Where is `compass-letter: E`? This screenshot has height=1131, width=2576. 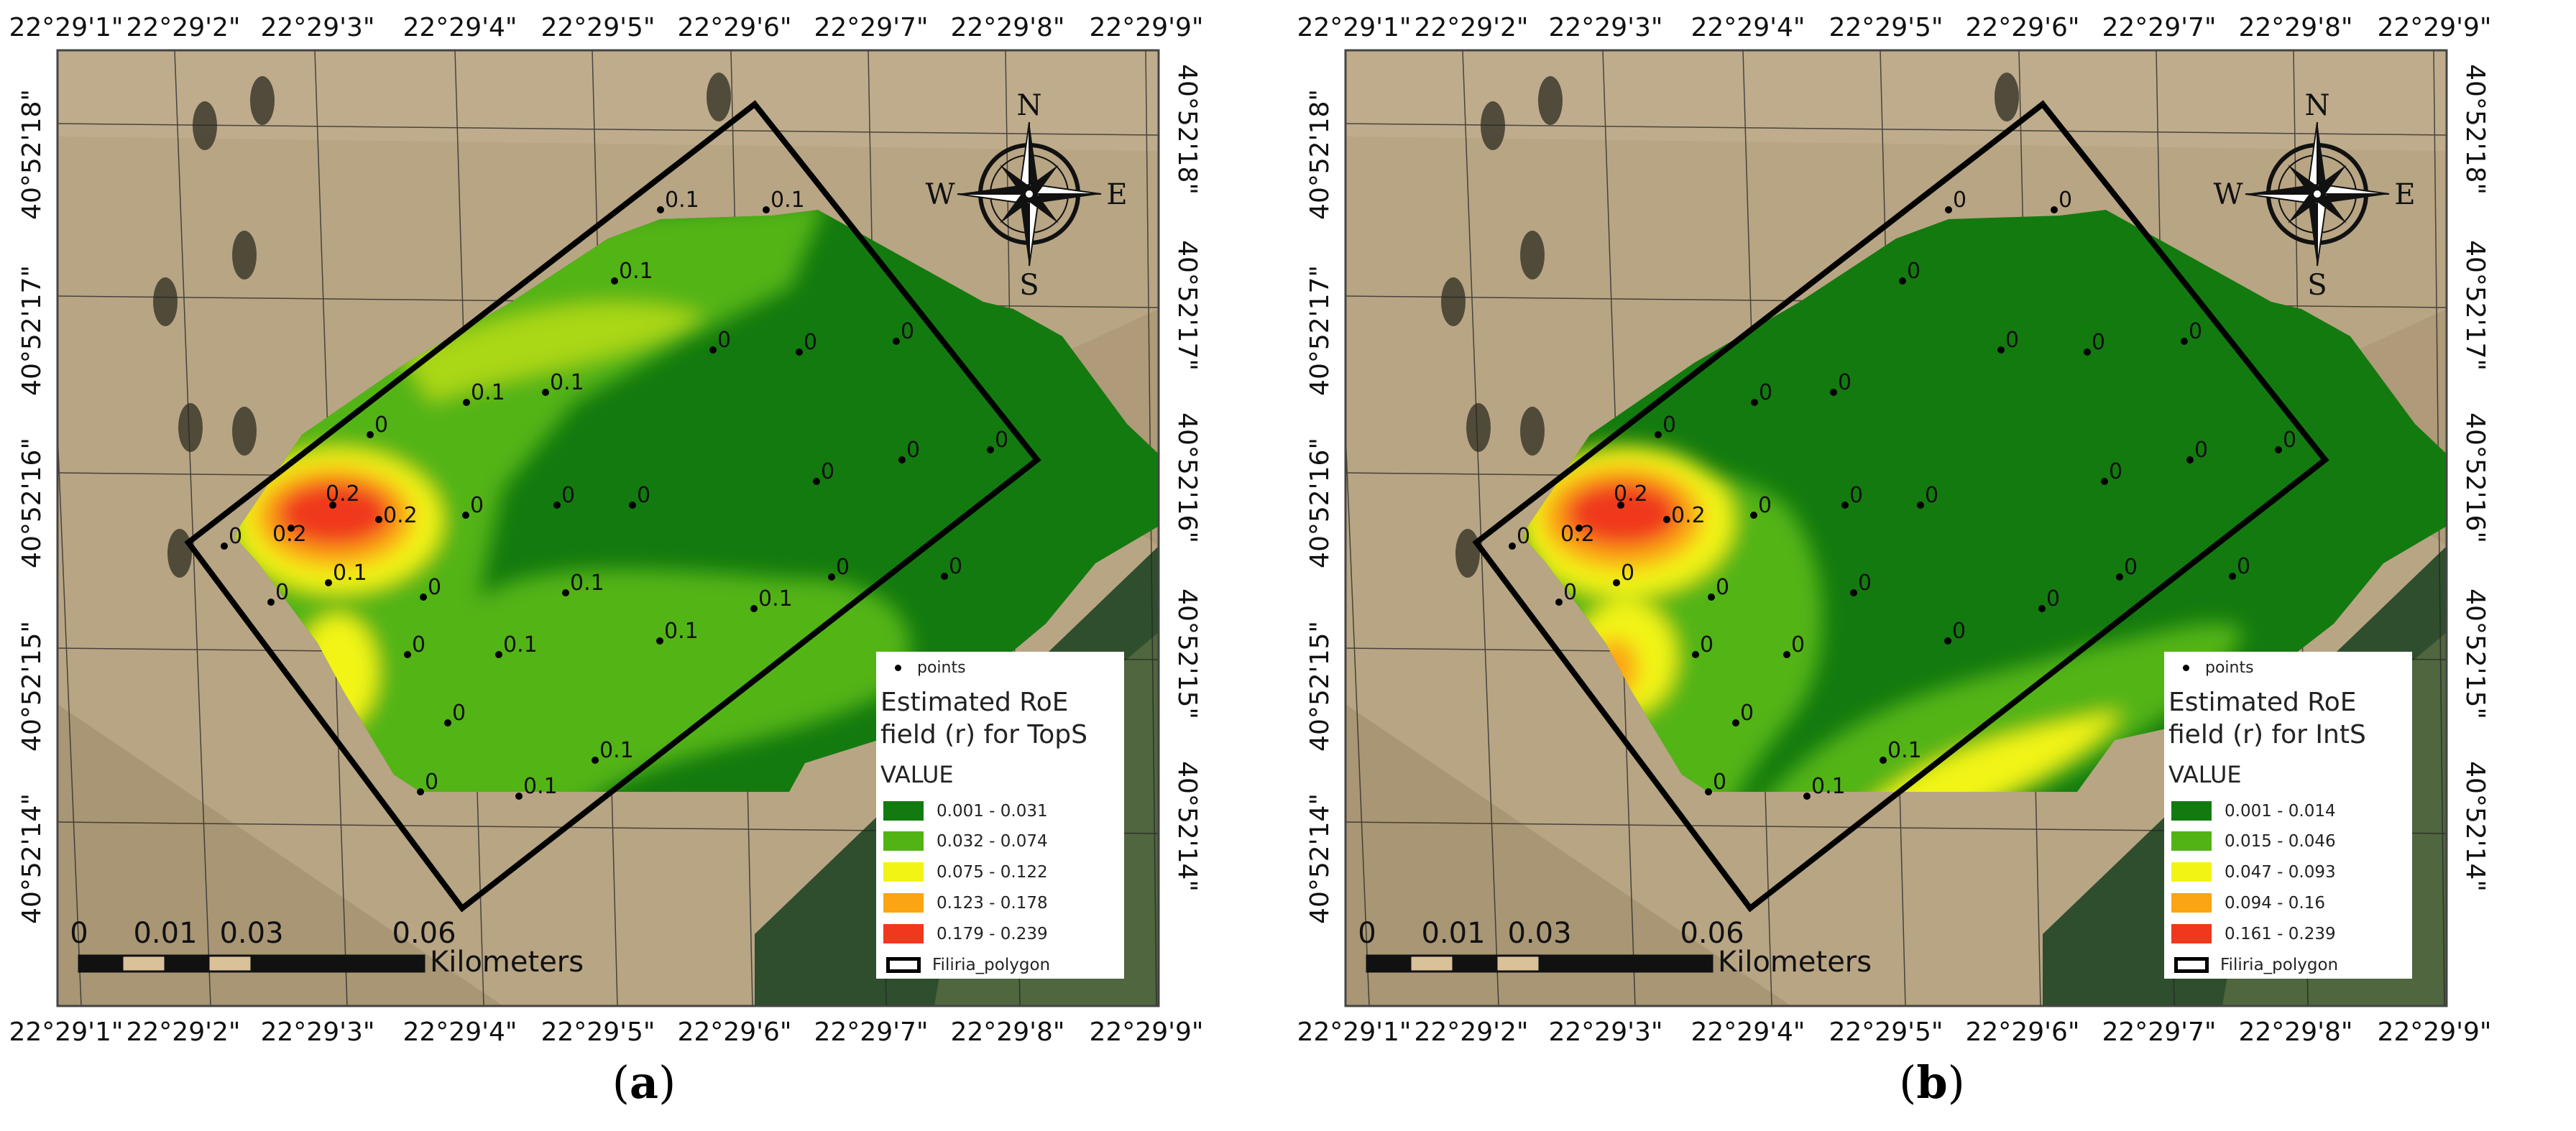 compass-letter: E is located at coordinates (2404, 194).